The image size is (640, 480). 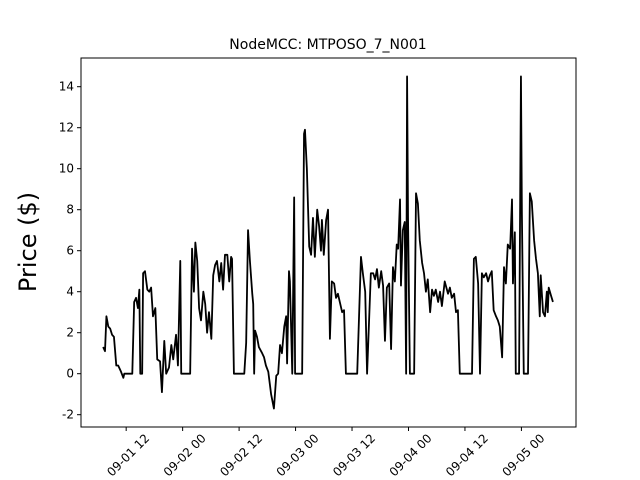 I want to click on y-axis-label: Price ($), so click(x=28, y=242).